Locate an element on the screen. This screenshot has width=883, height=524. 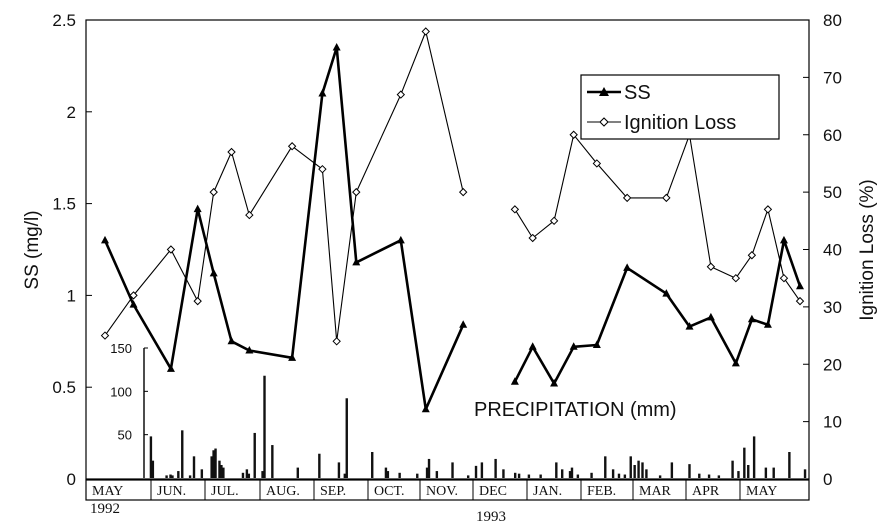
month-label: OCT. is located at coordinates (389, 491).